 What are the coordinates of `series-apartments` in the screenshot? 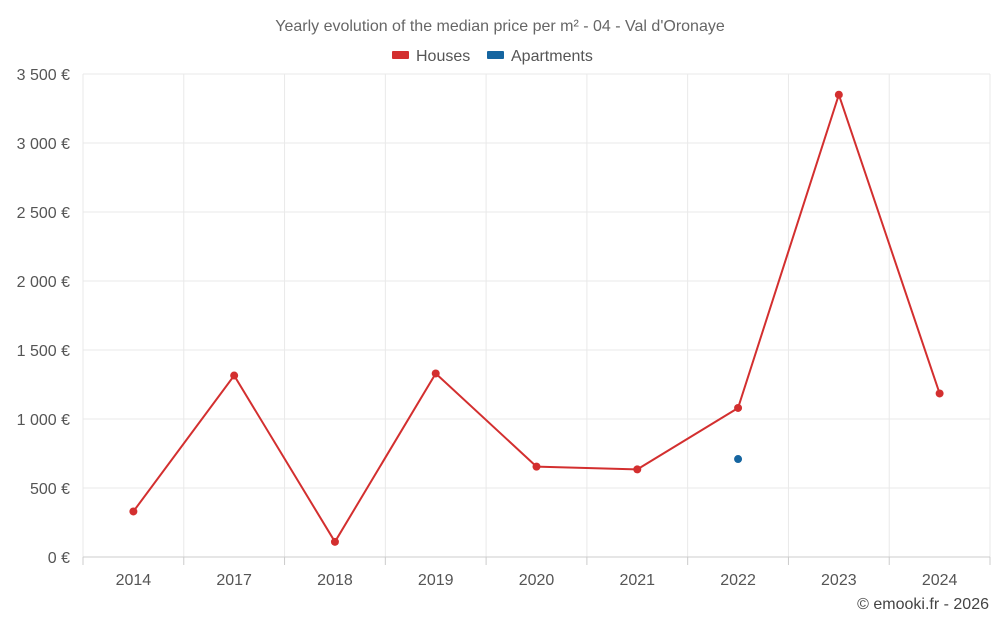 It's located at (738, 459).